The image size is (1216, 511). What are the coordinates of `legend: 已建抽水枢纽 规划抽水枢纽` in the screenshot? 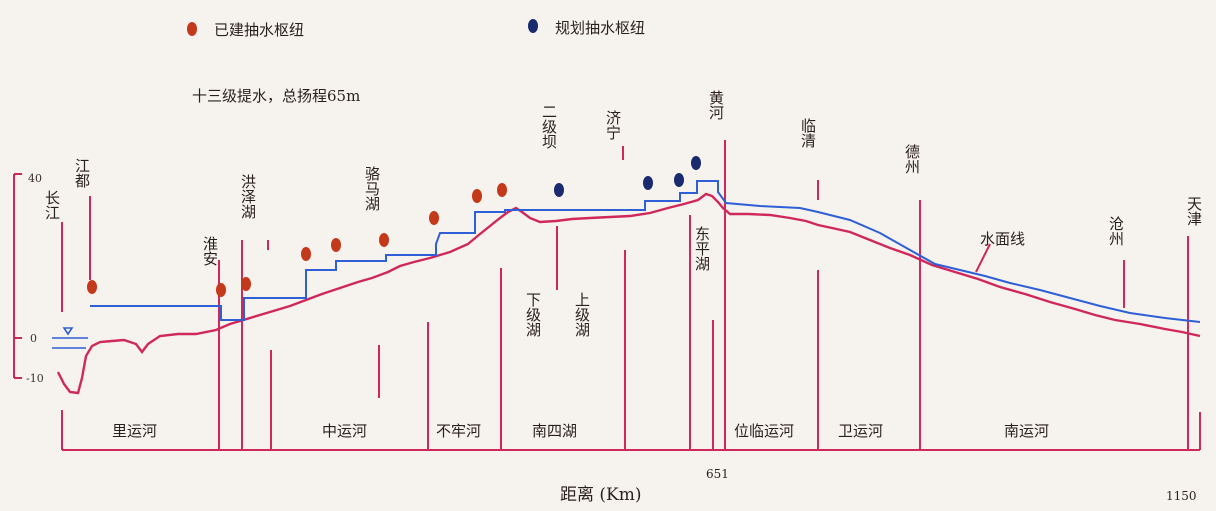 It's located at (416, 29).